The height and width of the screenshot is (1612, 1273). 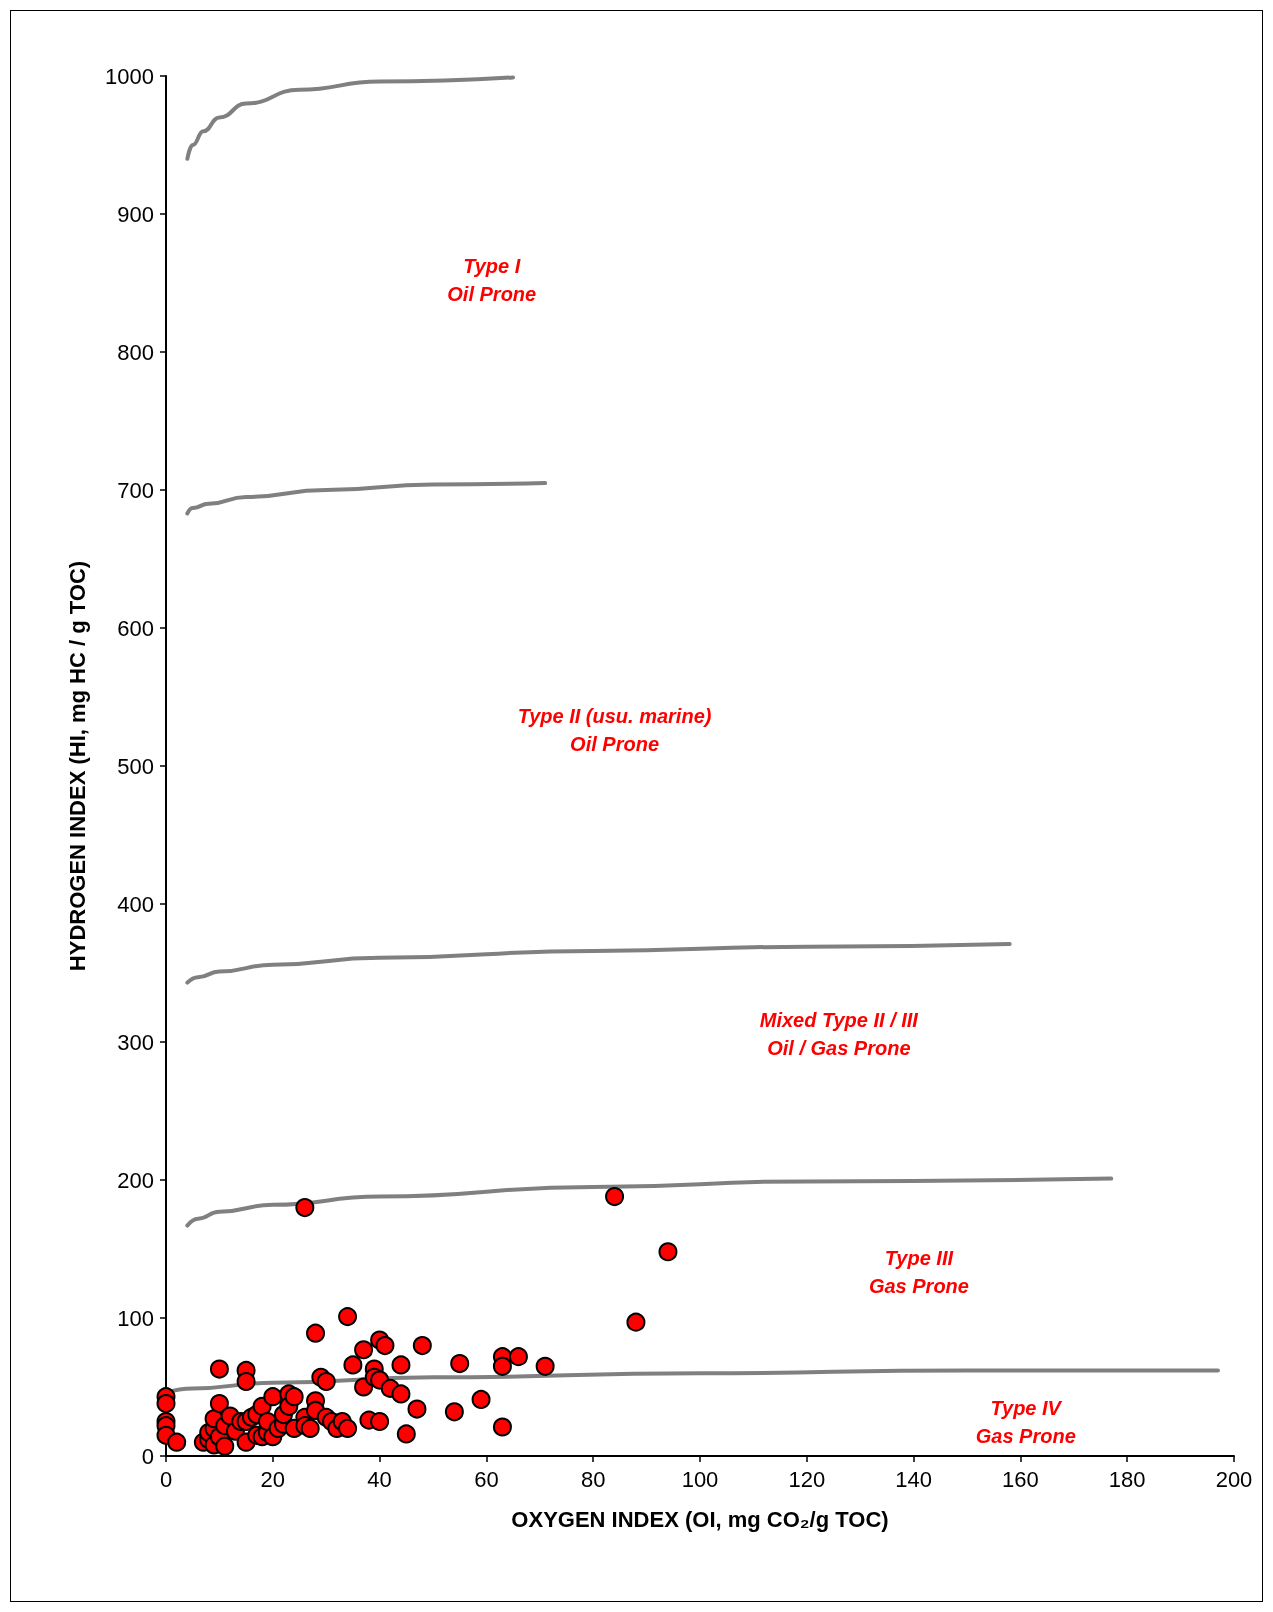 What do you see at coordinates (135, 1318) in the screenshot?
I see `y-tick-label: 100` at bounding box center [135, 1318].